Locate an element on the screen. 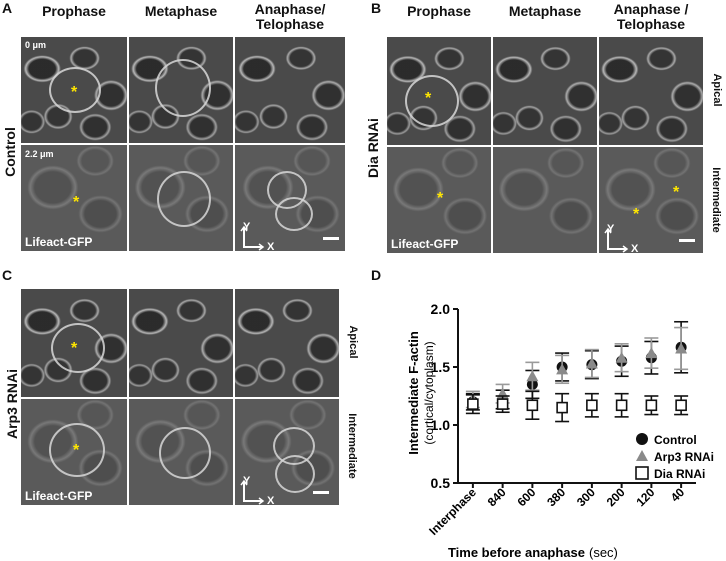  image-a-metaphase-apical is located at coordinates (181, 90).